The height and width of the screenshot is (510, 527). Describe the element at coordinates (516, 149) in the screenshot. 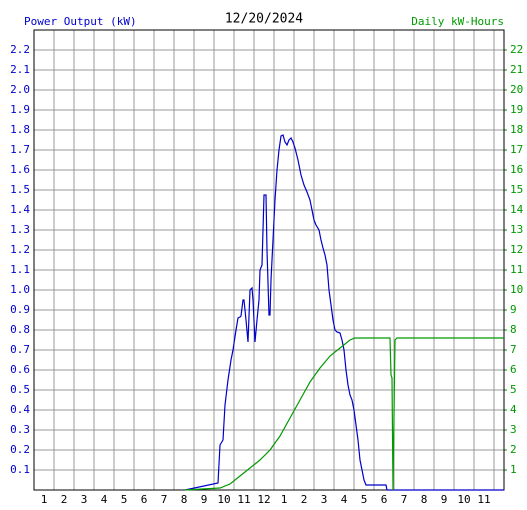

I see `y2-tick-label: 17` at that location.